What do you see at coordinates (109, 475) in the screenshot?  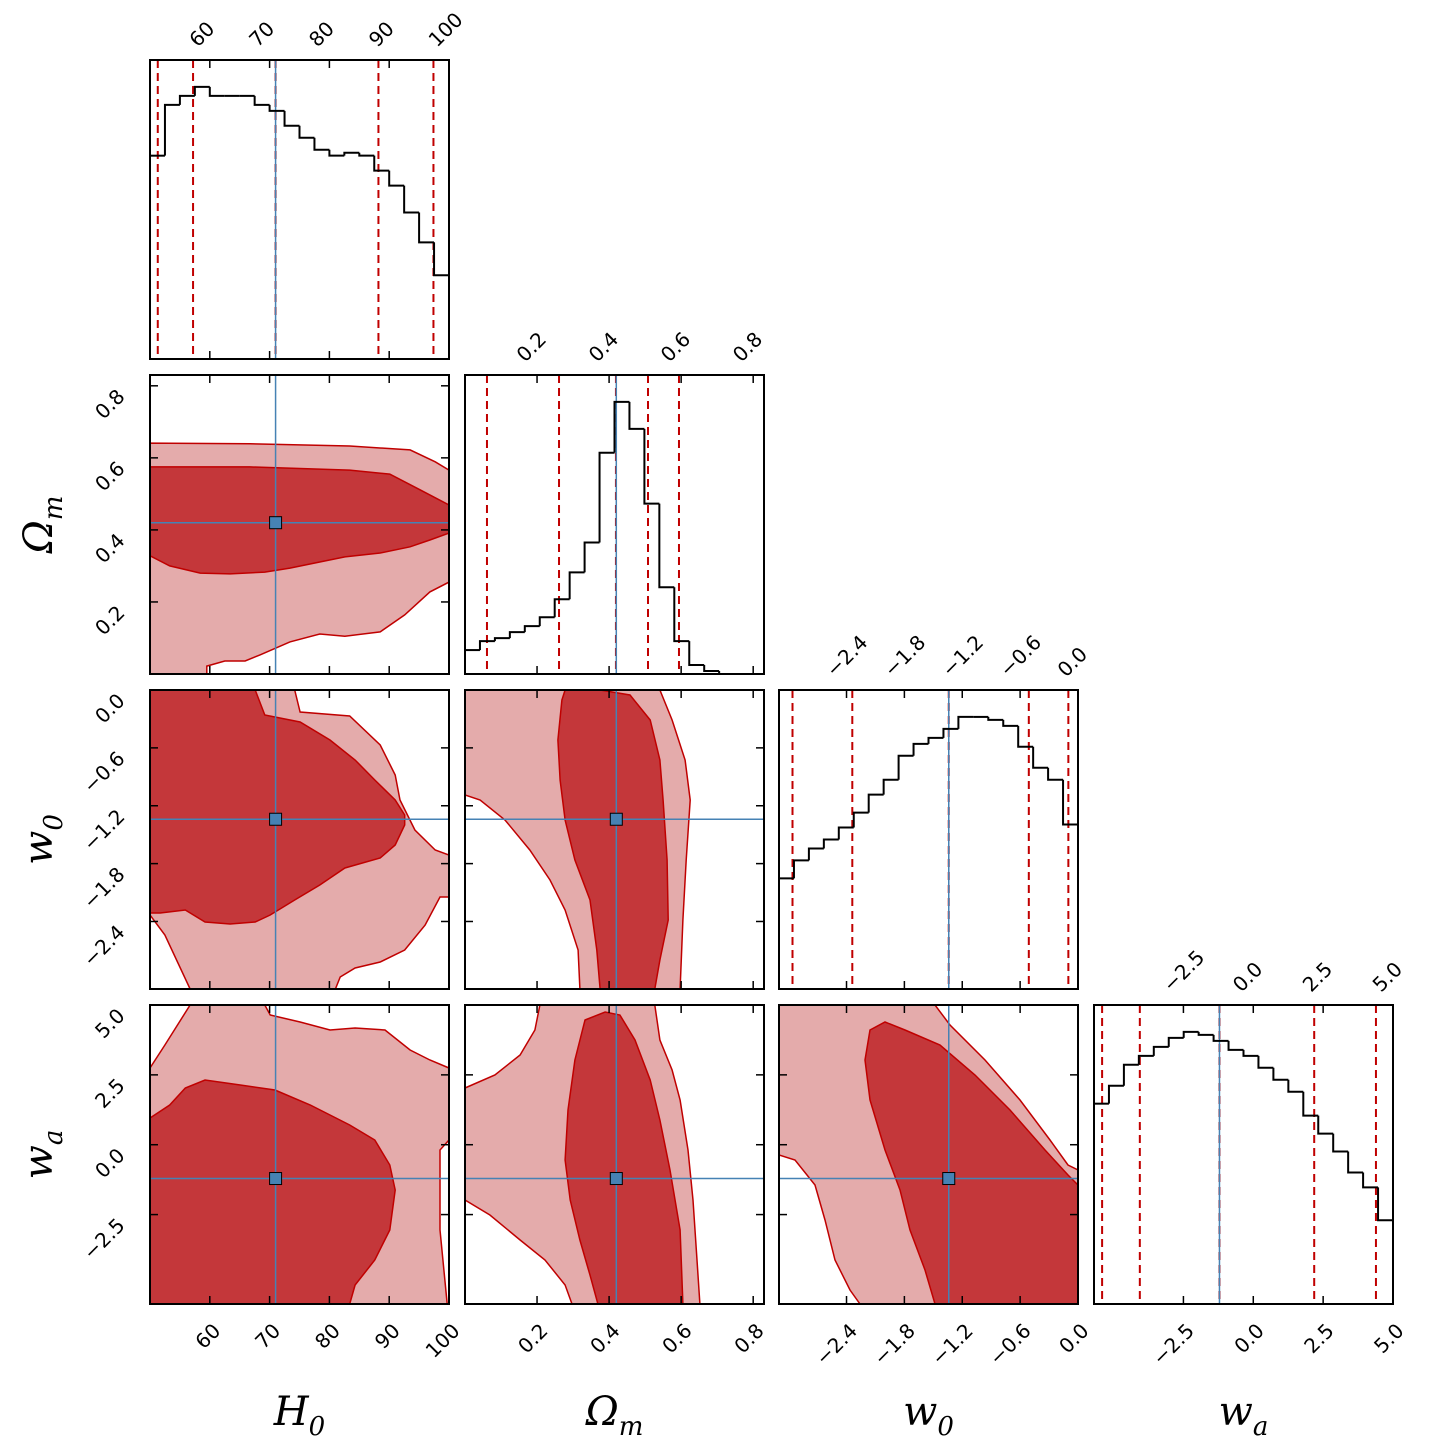 I see `y-tick-label: 0.6` at bounding box center [109, 475].